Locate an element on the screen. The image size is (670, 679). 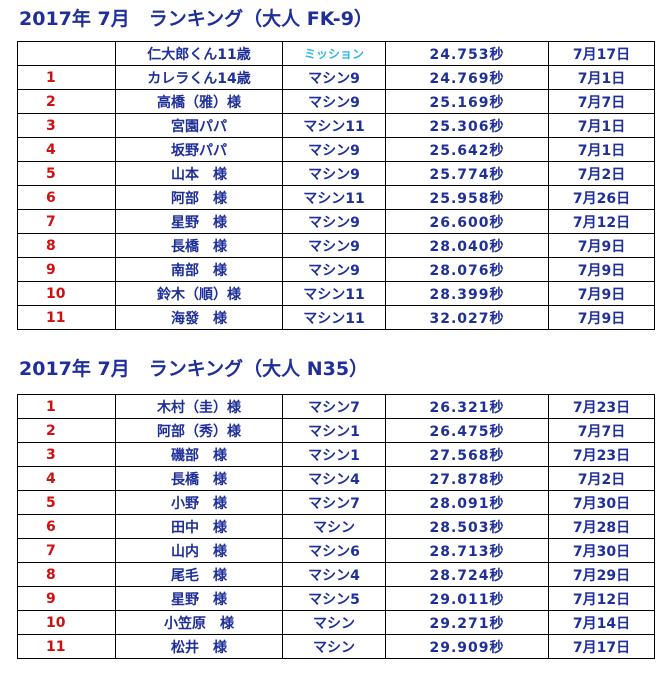
machine-cell: マシン6 is located at coordinates (334, 550).